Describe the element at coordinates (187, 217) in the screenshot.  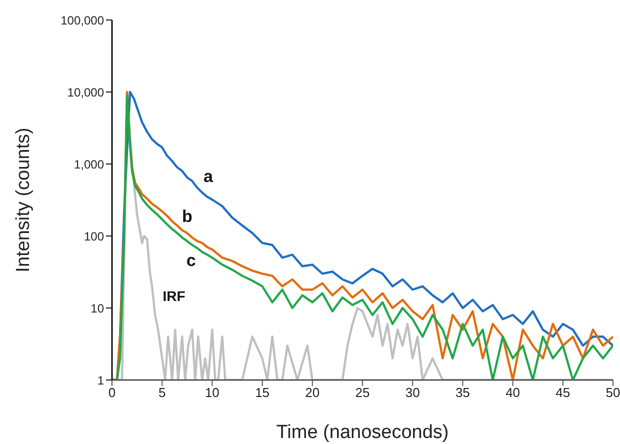
I see `annotation: b` at that location.